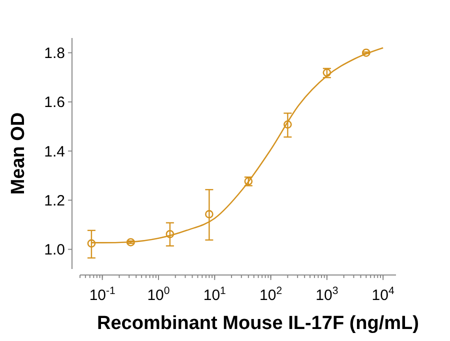  I want to click on x-tick-label: 10$^{3}$, so click(327, 294).